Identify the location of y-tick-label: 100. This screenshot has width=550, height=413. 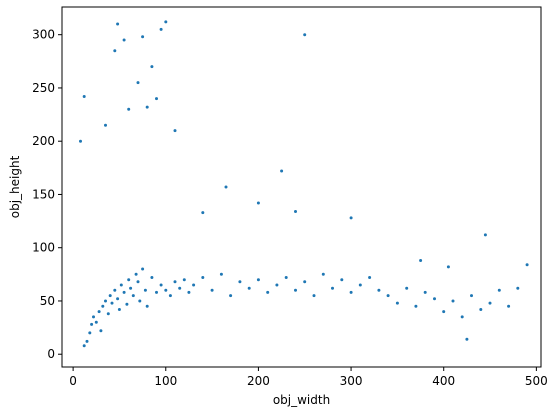
(43, 248).